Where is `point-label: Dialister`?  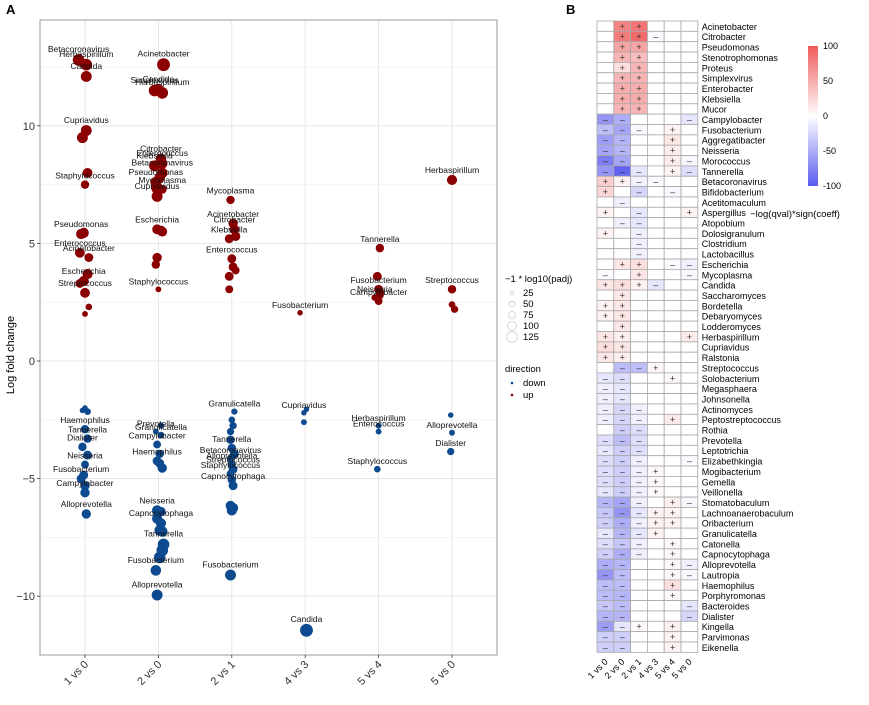
point-label: Dialister is located at coordinates (450, 443).